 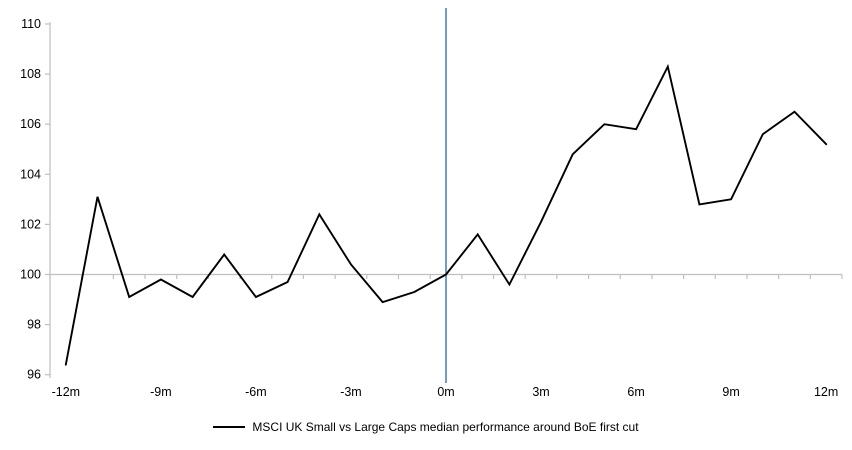 What do you see at coordinates (540, 392) in the screenshot?
I see `x-tick-label: 3m` at bounding box center [540, 392].